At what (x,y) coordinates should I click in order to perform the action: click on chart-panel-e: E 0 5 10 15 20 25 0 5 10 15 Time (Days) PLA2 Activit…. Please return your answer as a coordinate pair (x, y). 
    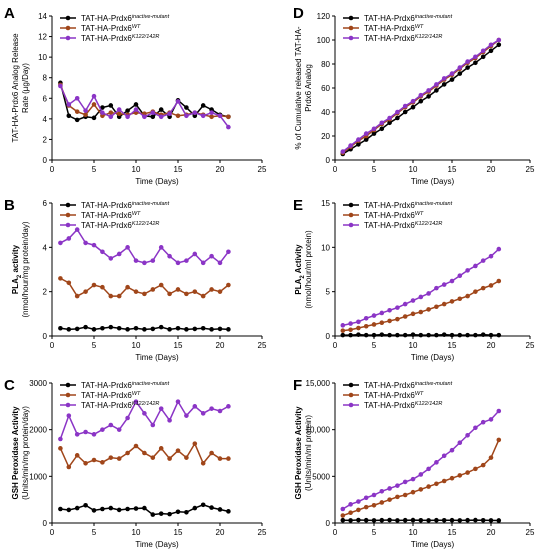
    Looking at the image, I should click on (414, 279).